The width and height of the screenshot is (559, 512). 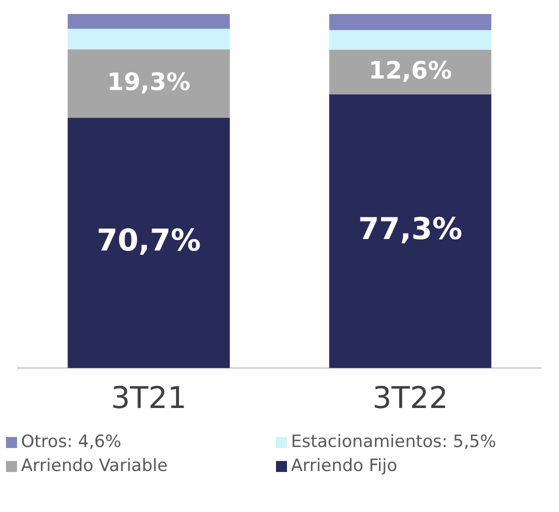 I want to click on data-label: 12,6%, so click(x=410, y=70).